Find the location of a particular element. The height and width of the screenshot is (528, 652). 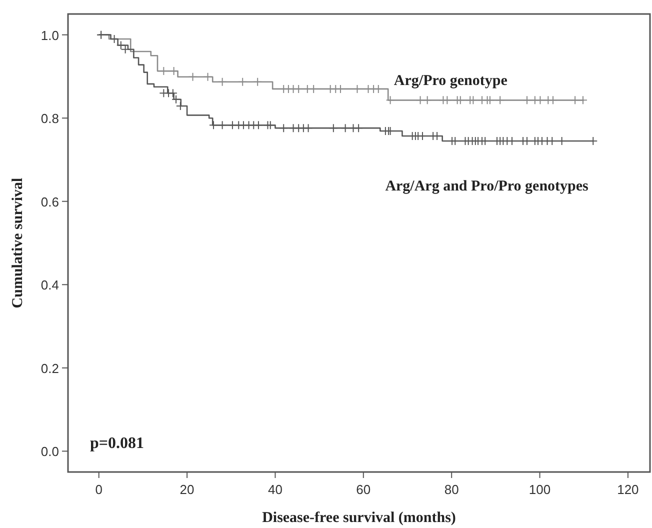

y-tick-label: 1.0 is located at coordinates (49, 35).